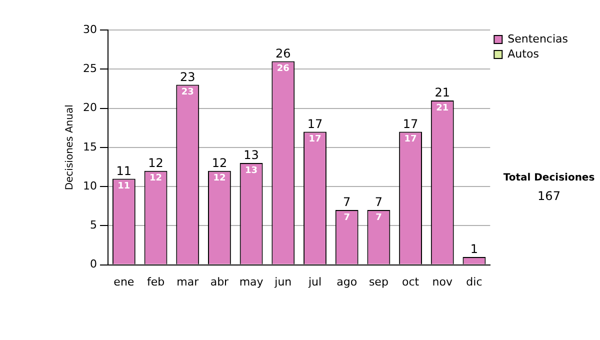 The width and height of the screenshot is (600, 340). What do you see at coordinates (124, 171) in the screenshot?
I see `total-label: 11` at bounding box center [124, 171].